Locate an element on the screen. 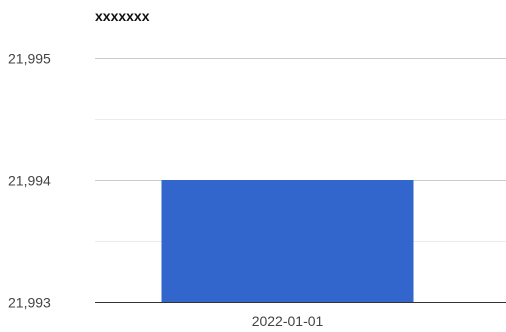 Image resolution: width=506 pixels, height=332 pixels. y-tick-label: 21,995 is located at coordinates (29, 59).